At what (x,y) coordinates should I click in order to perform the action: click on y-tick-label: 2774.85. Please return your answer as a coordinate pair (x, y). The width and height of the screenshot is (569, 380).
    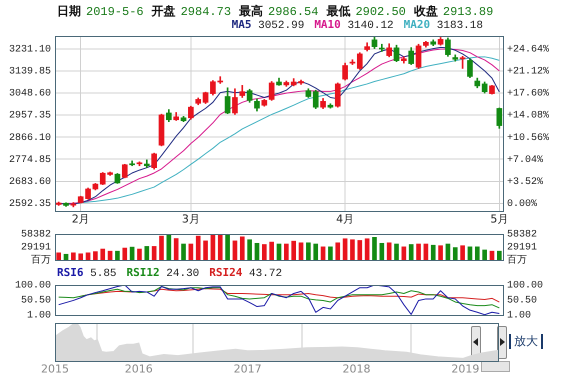
    Looking at the image, I should click on (29, 160).